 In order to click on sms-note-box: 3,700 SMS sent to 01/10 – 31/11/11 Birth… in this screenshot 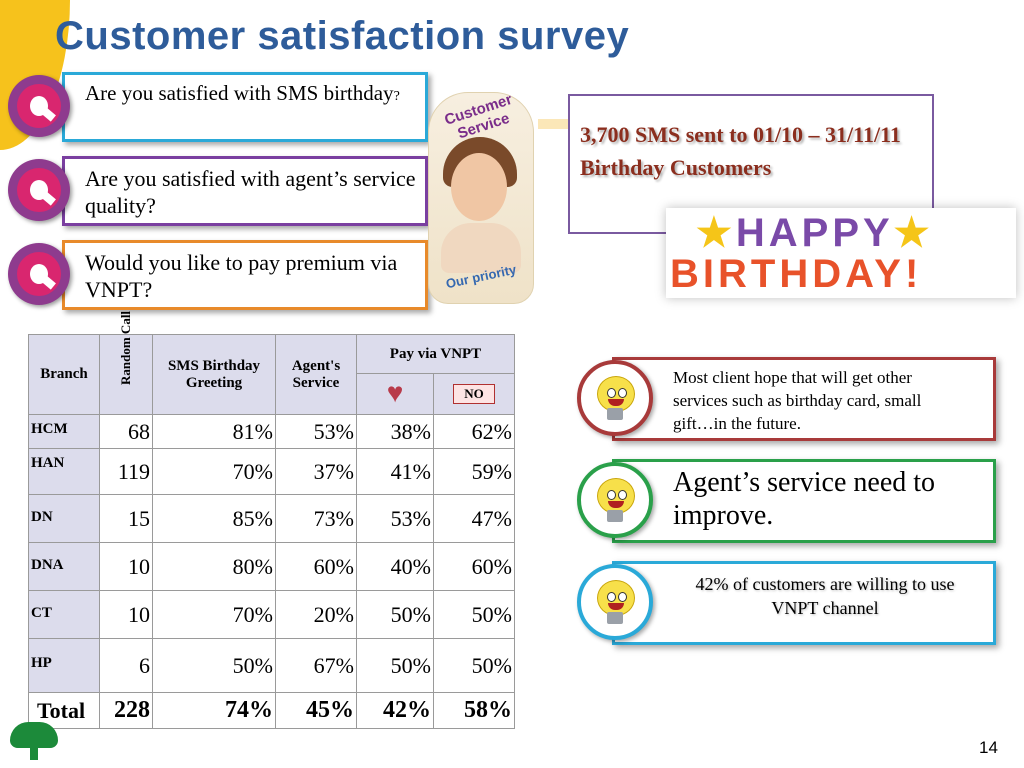, I will do `click(751, 164)`.